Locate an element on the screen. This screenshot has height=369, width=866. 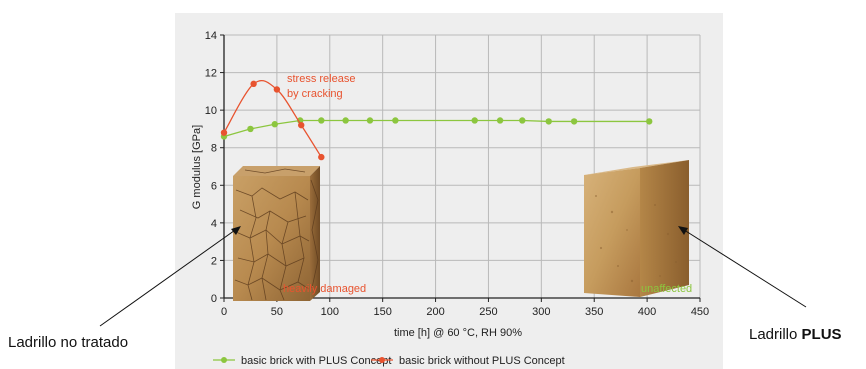
annotation-stress-release: stress release is located at coordinates (321, 79).